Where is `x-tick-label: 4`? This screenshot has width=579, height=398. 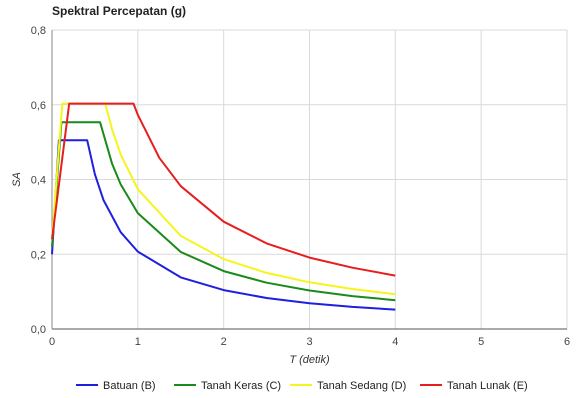
x-tick-label: 4 is located at coordinates (395, 342).